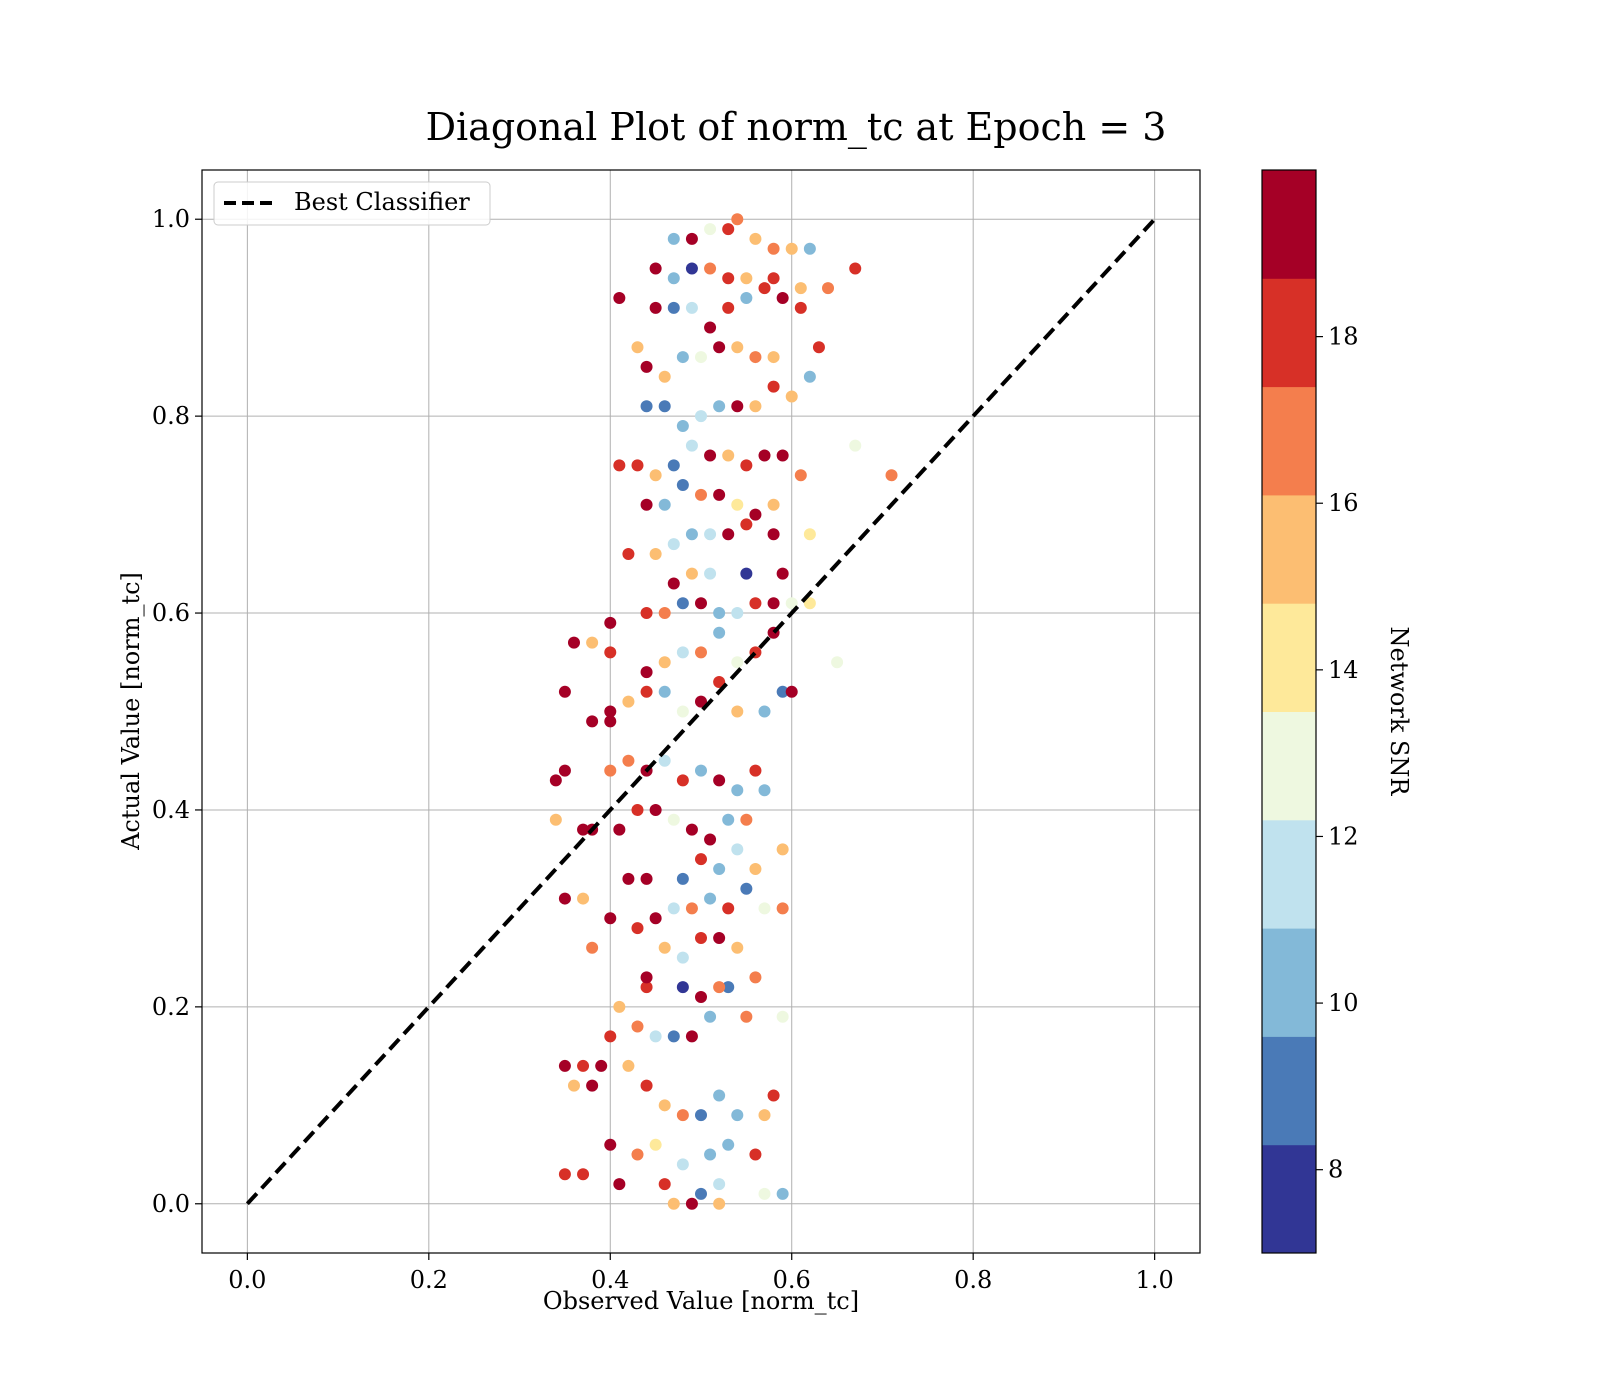 The image size is (1600, 1400). What do you see at coordinates (131, 711) in the screenshot?
I see `y-axis-label: Actual Value [norm_tc]` at bounding box center [131, 711].